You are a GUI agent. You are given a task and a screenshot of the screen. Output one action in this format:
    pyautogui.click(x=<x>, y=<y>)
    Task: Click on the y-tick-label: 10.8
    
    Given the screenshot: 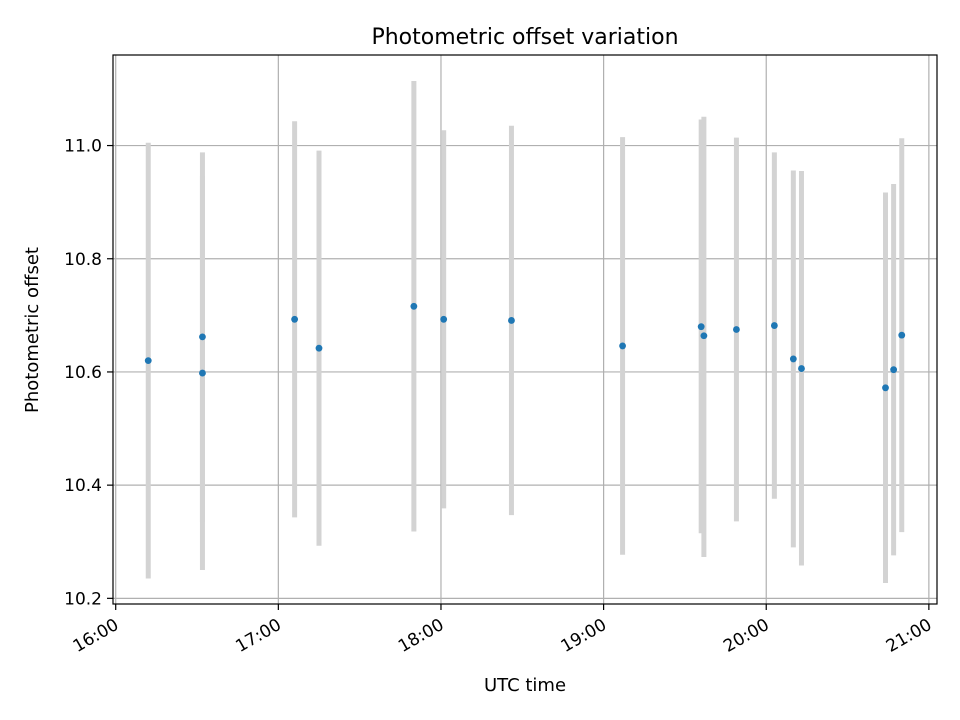 What is the action you would take?
    pyautogui.click(x=83, y=260)
    